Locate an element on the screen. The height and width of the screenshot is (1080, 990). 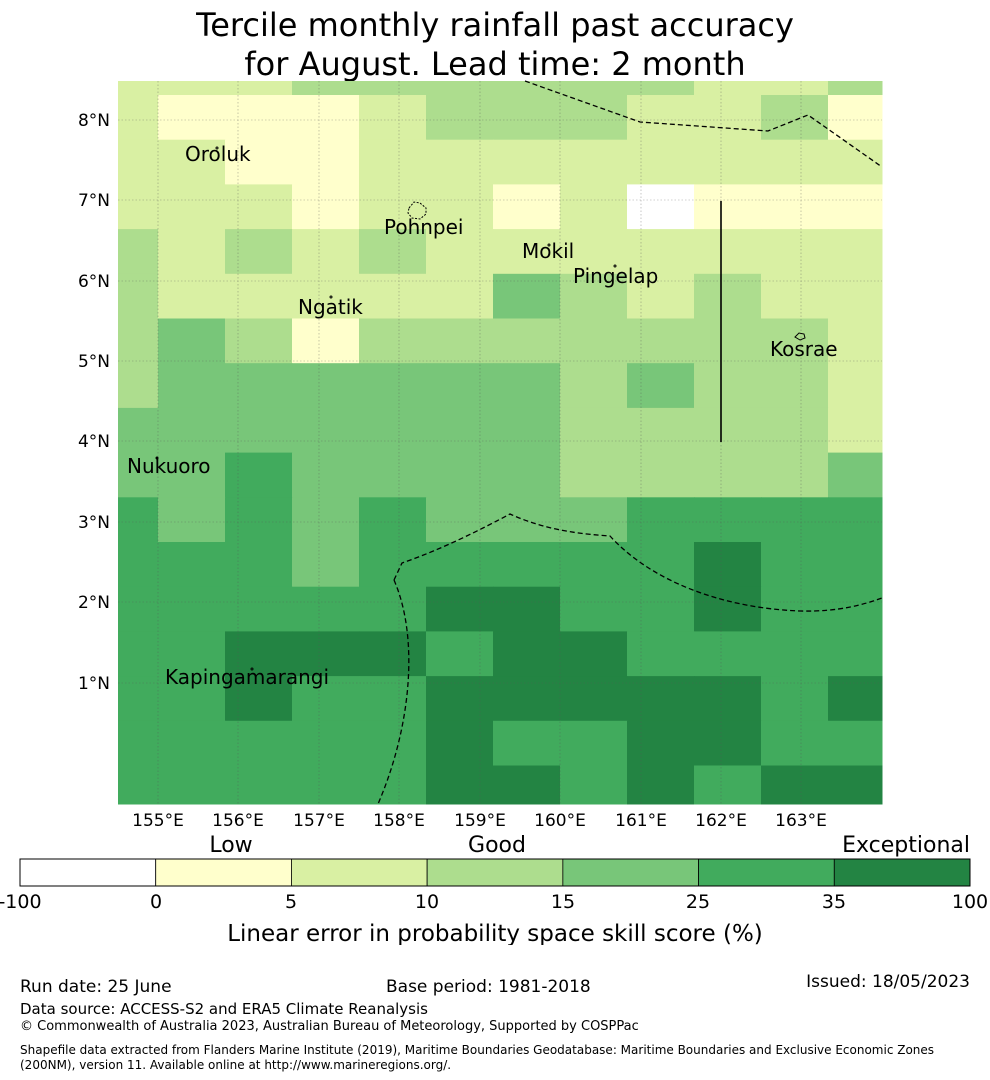
lat-label-2n: 2°N is located at coordinates (94, 603).